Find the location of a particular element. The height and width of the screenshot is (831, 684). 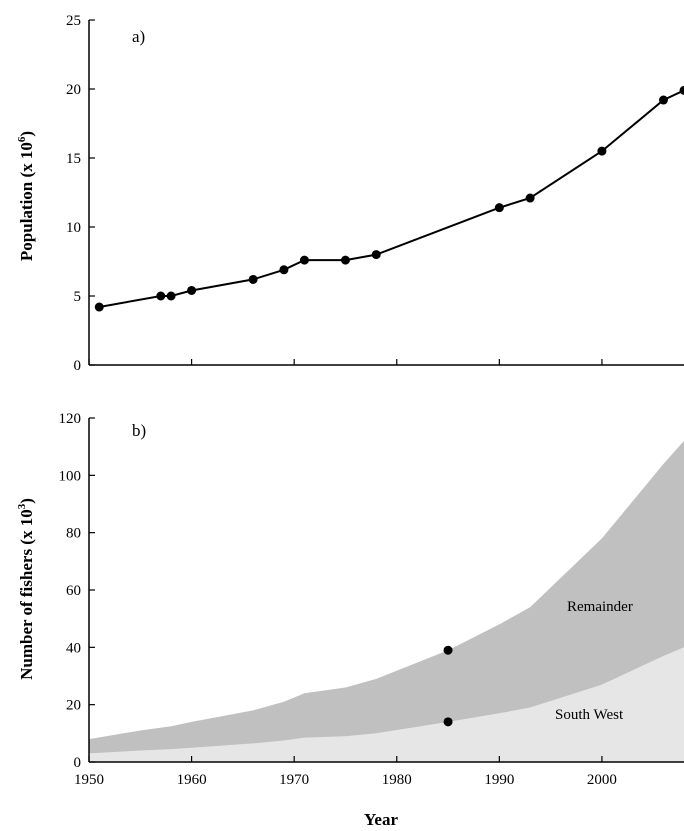

panel-b-y-tick-label-6: 120 is located at coordinates (70, 419).